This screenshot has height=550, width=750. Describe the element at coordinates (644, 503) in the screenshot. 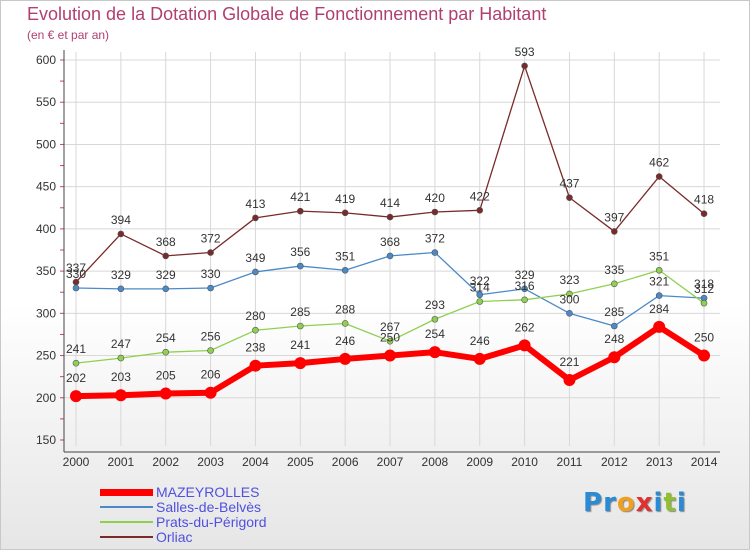

I see `logo-letter: x` at that location.